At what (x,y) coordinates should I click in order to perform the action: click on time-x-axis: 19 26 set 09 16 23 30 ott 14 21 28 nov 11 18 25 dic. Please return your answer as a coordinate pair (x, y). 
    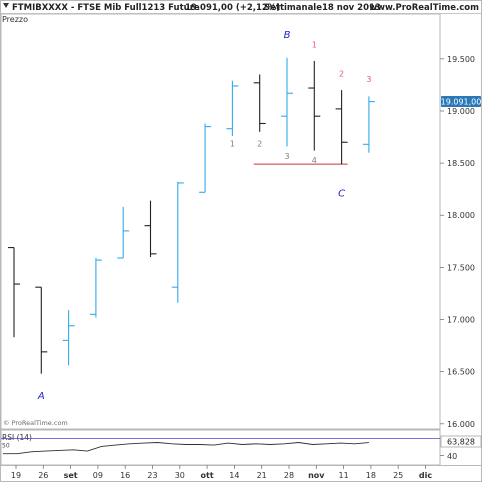
    Looking at the image, I should click on (241, 472).